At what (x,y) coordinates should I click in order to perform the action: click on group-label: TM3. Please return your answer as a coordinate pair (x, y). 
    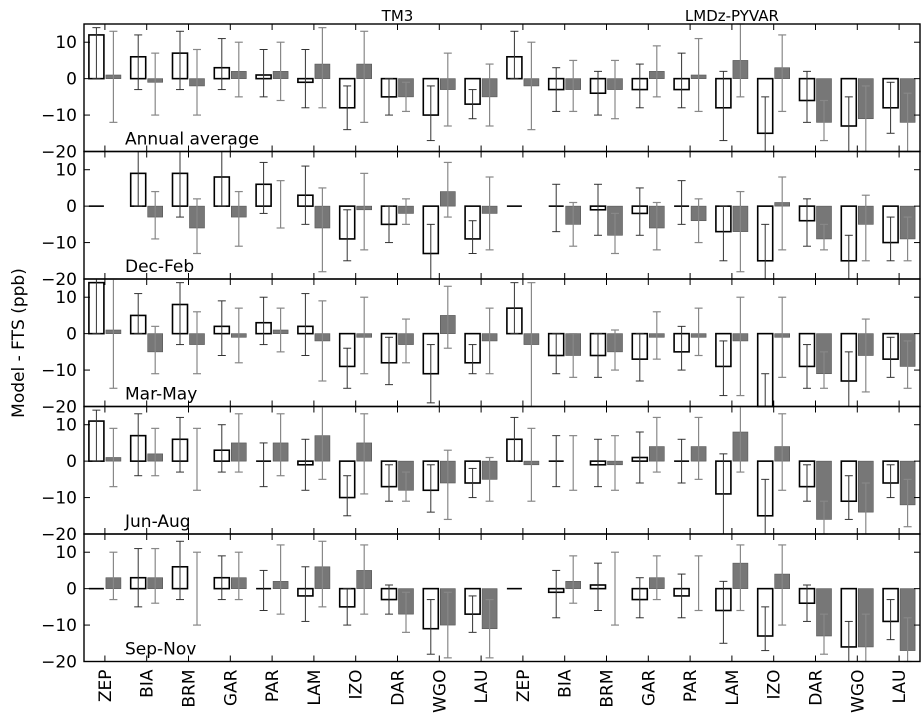
    Looking at the image, I should click on (397, 16).